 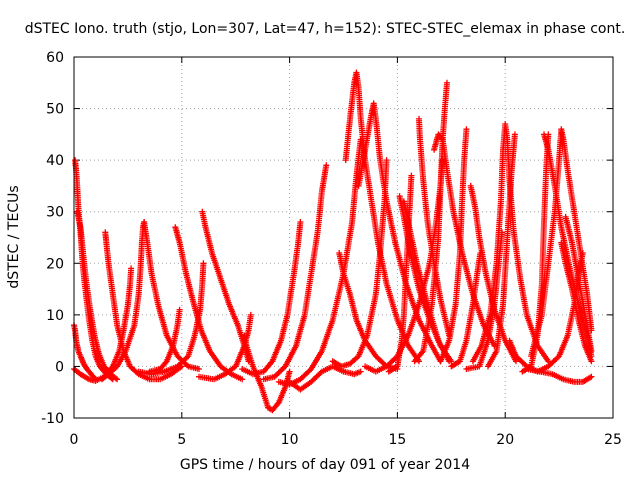 What do you see at coordinates (55, 213) in the screenshot?
I see `y-tick-label: 30` at bounding box center [55, 213].